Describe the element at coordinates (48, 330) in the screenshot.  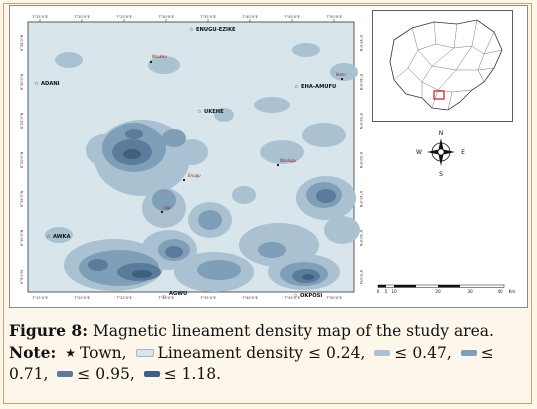
I see `figure-label: Figure 8:` at that location.